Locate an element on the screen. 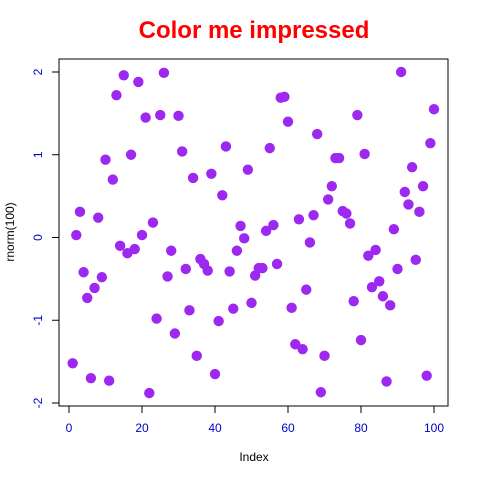 This screenshot has height=480, width=480. y-tick-label: 1 is located at coordinates (38, 154).